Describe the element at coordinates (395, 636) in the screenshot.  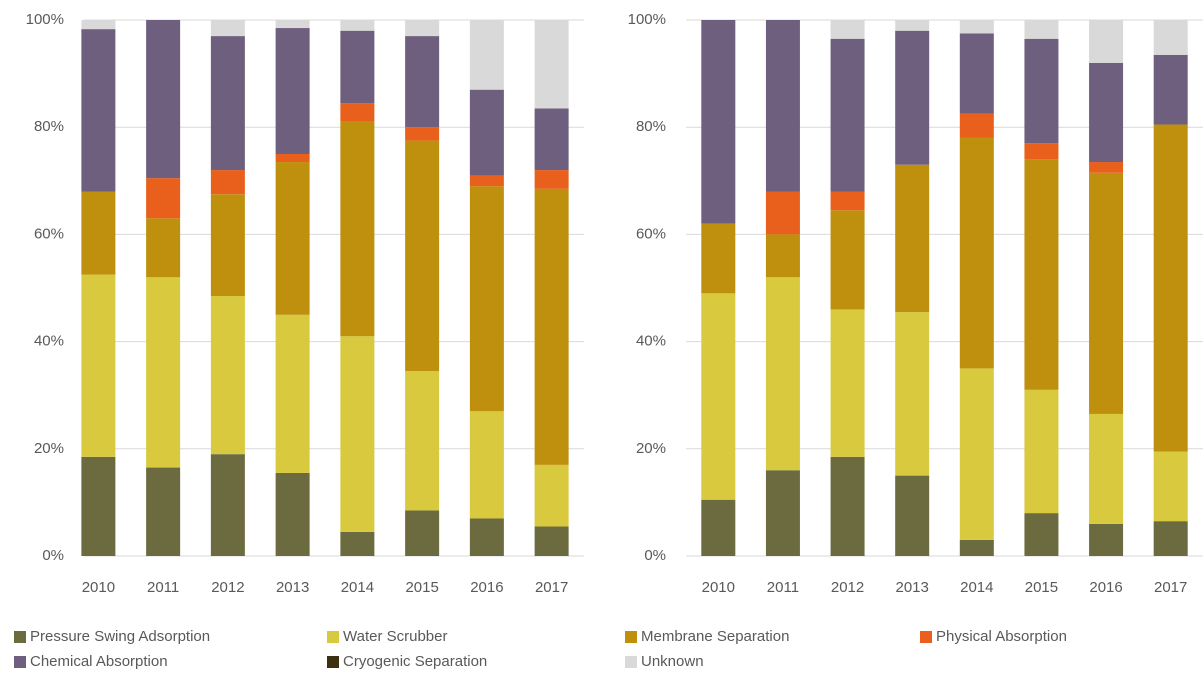
I see `legend-label: Water Scrubber` at that location.